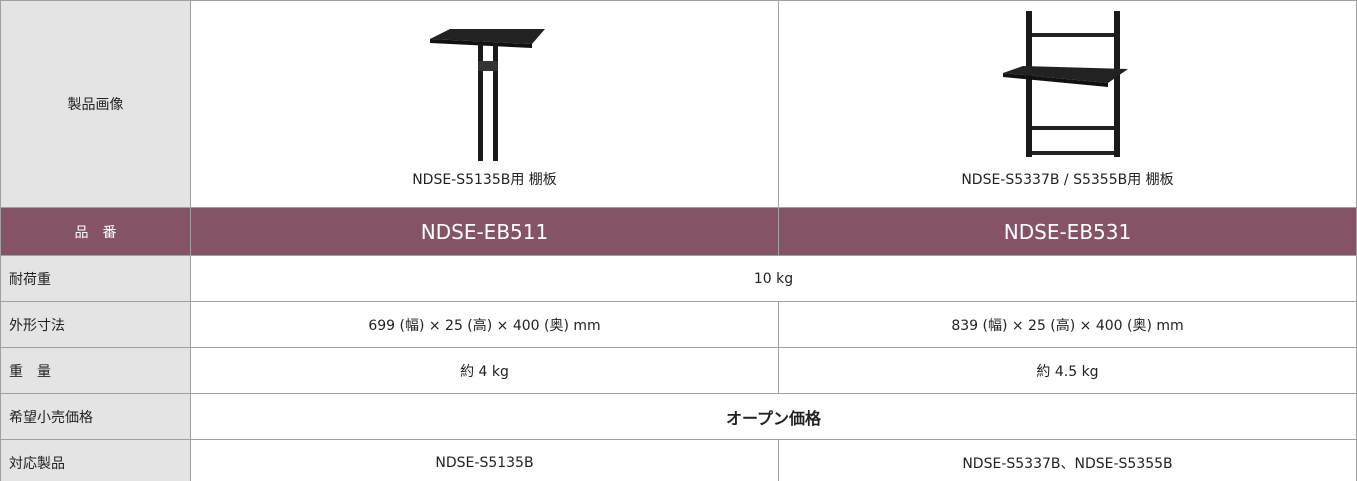 The image size is (1357, 481). I want to click on row: 耐荷重 10 kg, so click(678, 278).